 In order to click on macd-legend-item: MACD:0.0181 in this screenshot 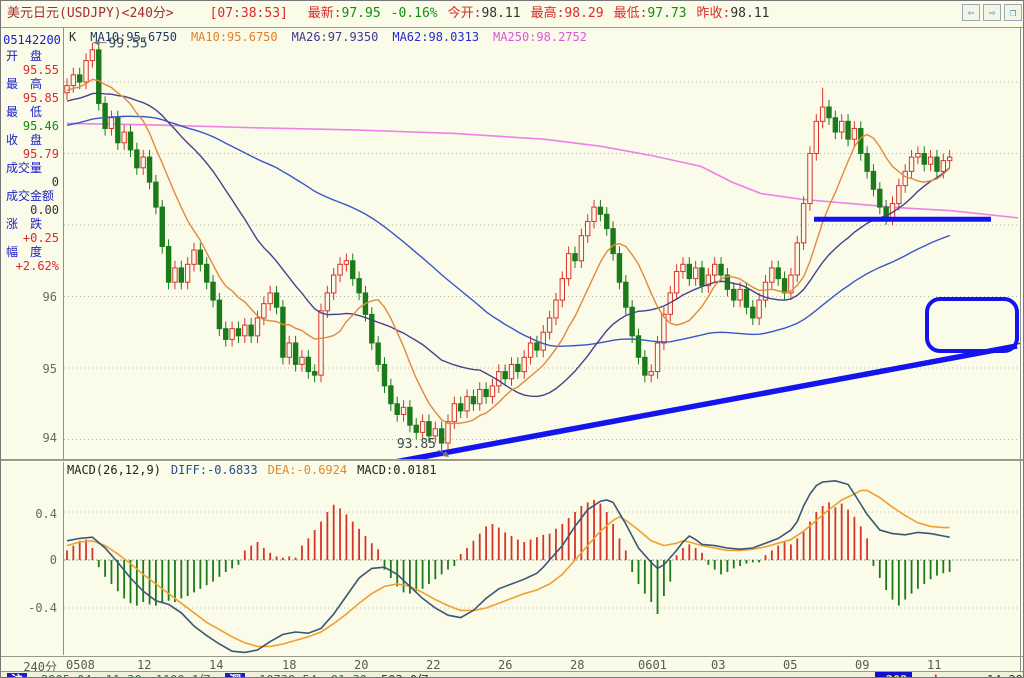, I will do `click(397, 470)`.